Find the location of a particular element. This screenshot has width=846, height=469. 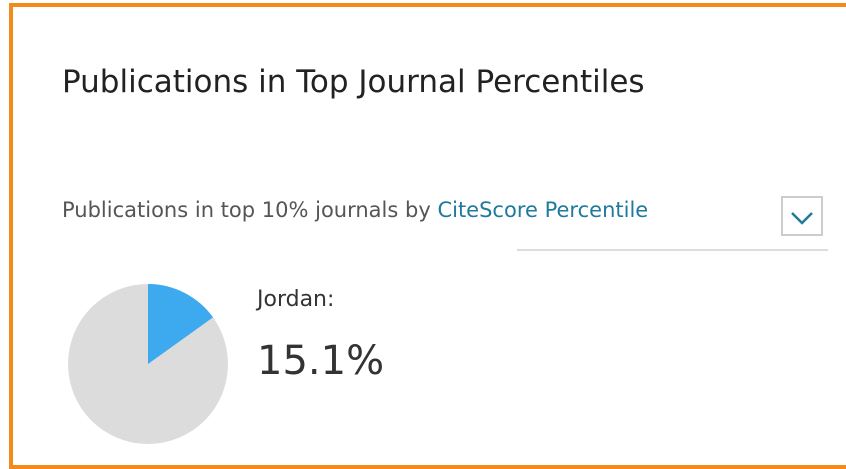

pie-chart is located at coordinates (148, 364).